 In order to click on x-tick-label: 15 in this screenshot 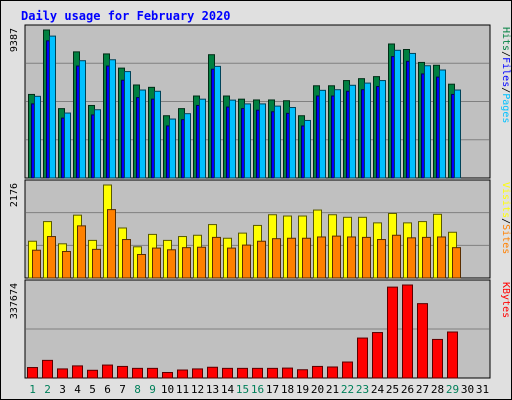, I will do `click(242, 389)`.